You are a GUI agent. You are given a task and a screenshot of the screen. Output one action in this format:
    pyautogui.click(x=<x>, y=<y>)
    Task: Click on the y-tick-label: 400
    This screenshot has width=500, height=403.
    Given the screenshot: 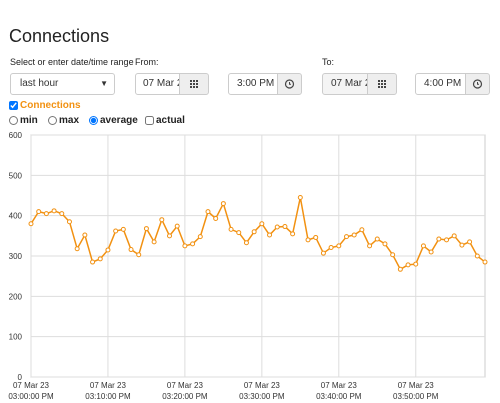 What is the action you would take?
    pyautogui.click(x=16, y=216)
    